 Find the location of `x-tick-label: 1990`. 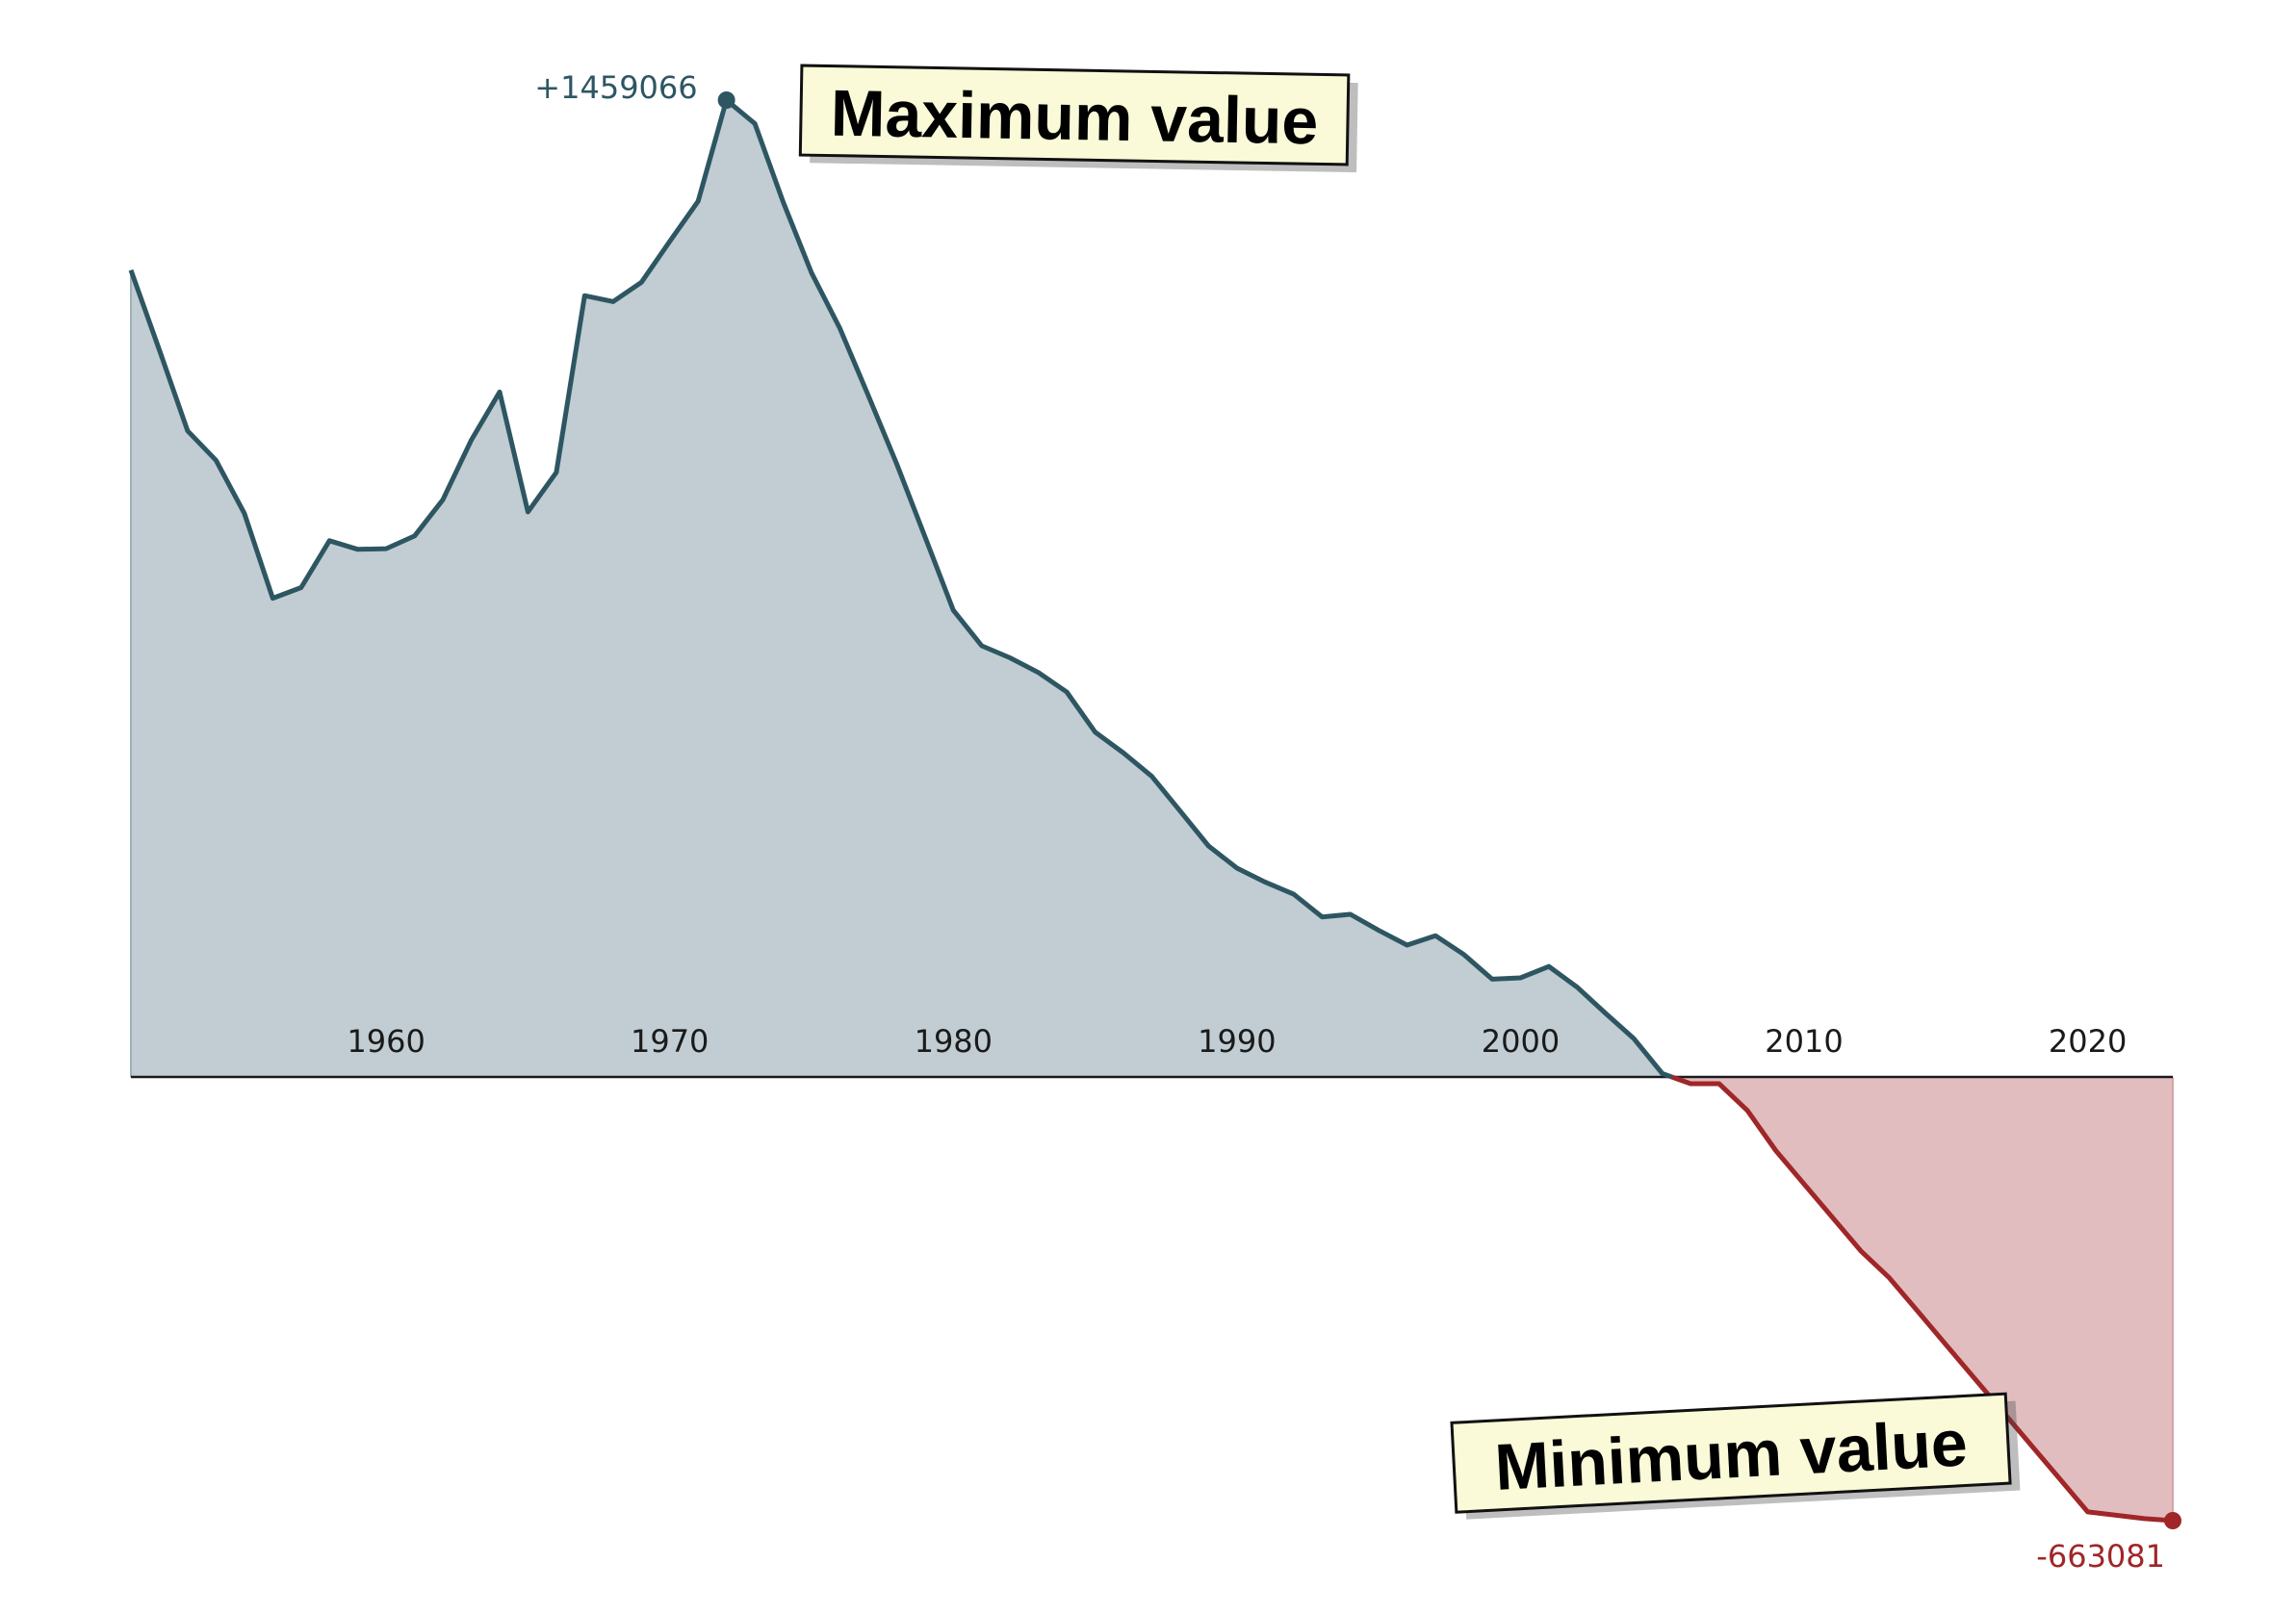

x-tick-label: 1990 is located at coordinates (1237, 1042).